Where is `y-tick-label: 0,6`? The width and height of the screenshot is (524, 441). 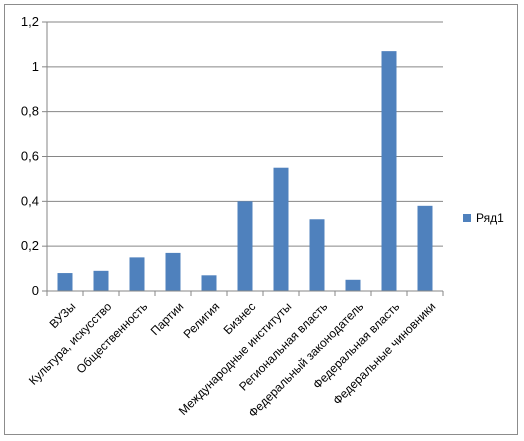
y-tick-label: 0,6 is located at coordinates (30, 156).